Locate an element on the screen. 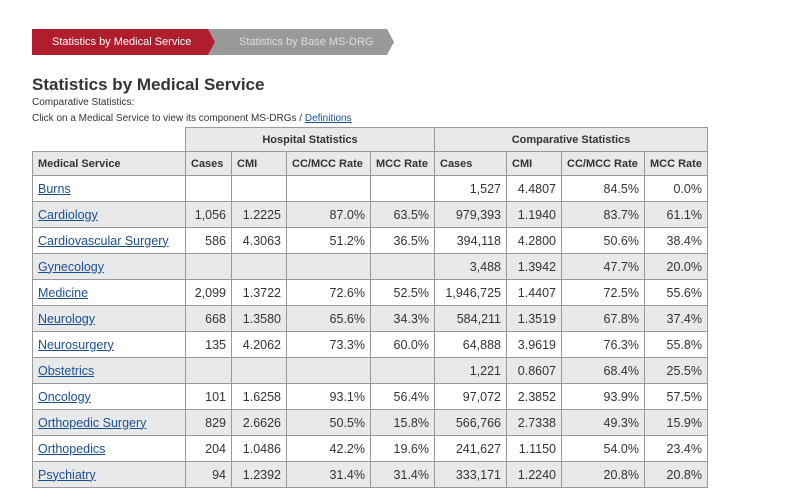  value-cell: 19.6% is located at coordinates (402, 448).